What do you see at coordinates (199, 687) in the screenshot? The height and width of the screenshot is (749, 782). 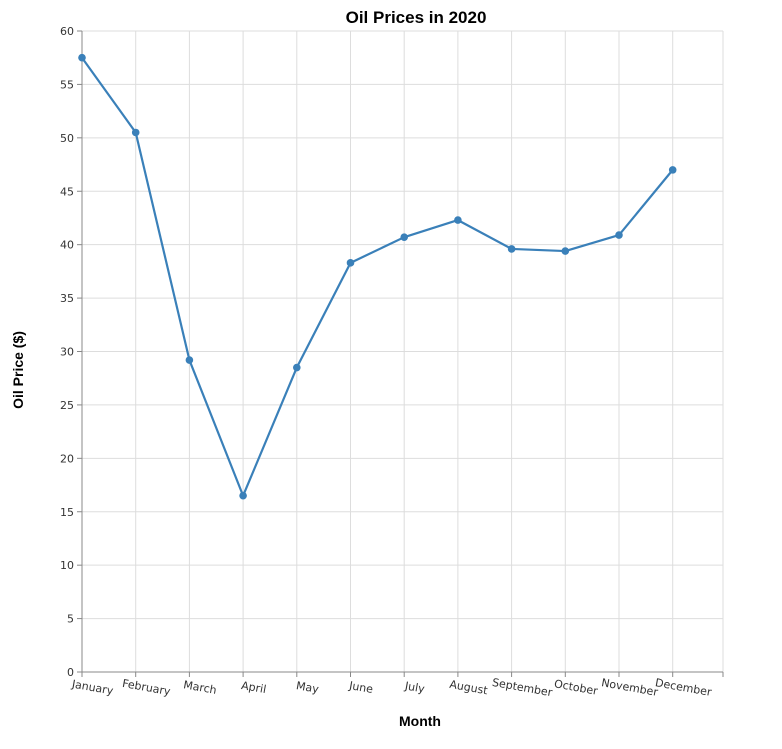 I see `x-tick-label: March` at bounding box center [199, 687].